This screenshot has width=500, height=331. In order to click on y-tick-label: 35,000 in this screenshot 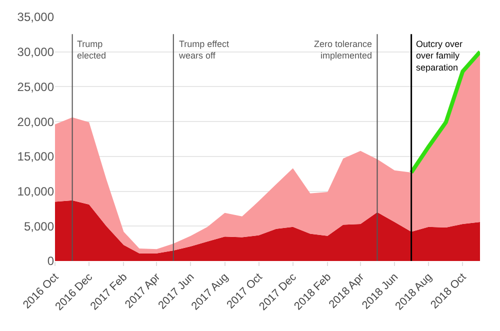, I will do `click(35, 17)`.